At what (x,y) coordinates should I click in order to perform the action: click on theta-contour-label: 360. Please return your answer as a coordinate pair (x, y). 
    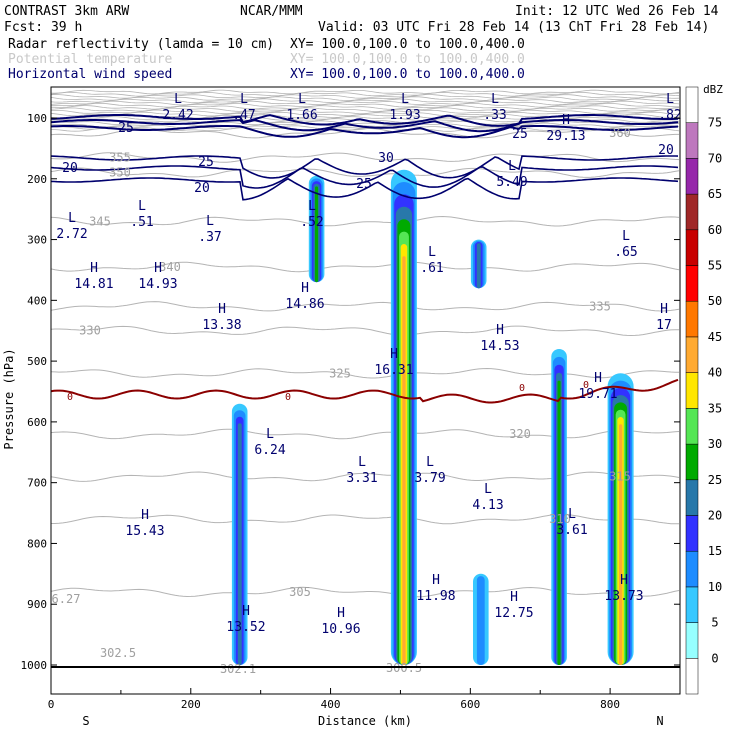
    Looking at the image, I should click on (620, 133).